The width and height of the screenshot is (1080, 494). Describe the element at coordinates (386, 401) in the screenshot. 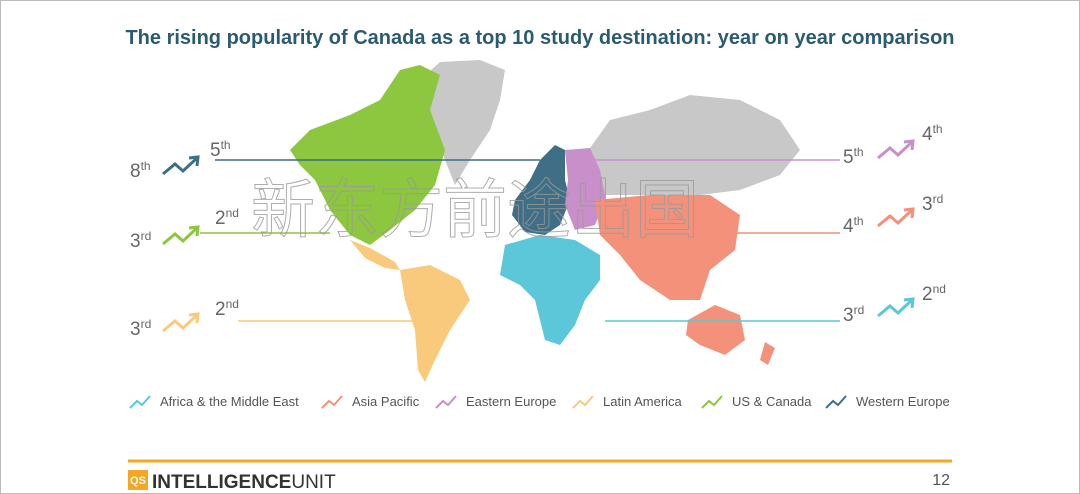

I see `legend-label: Asia Pacific` at that location.